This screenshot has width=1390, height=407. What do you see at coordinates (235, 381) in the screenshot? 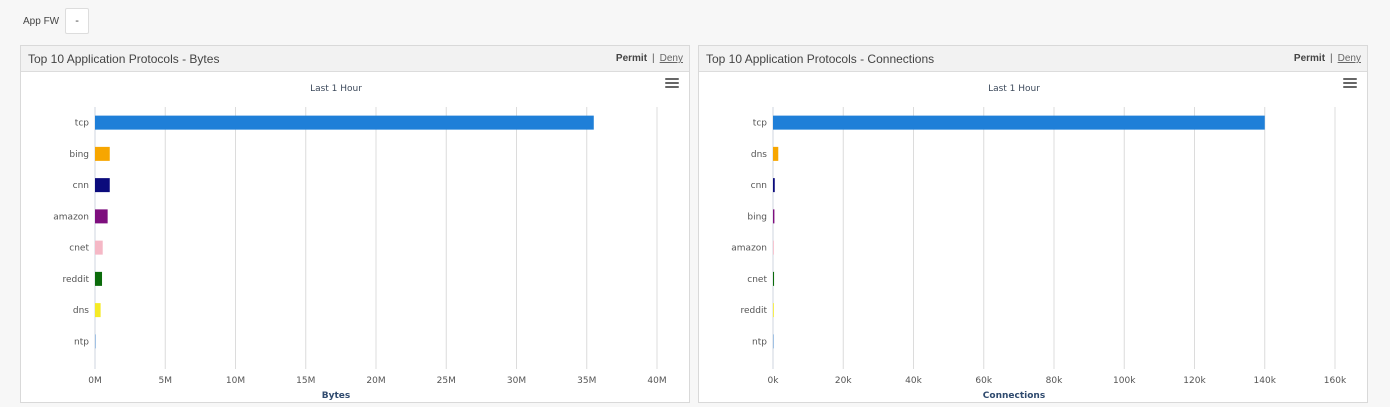
I see `x-tick-label: 10M` at bounding box center [235, 381].